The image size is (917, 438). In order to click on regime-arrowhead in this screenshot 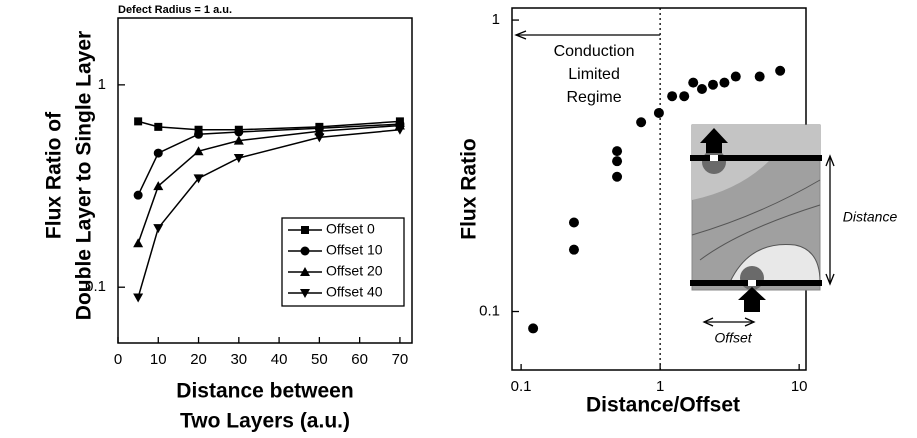, I will do `click(520, 35)`.